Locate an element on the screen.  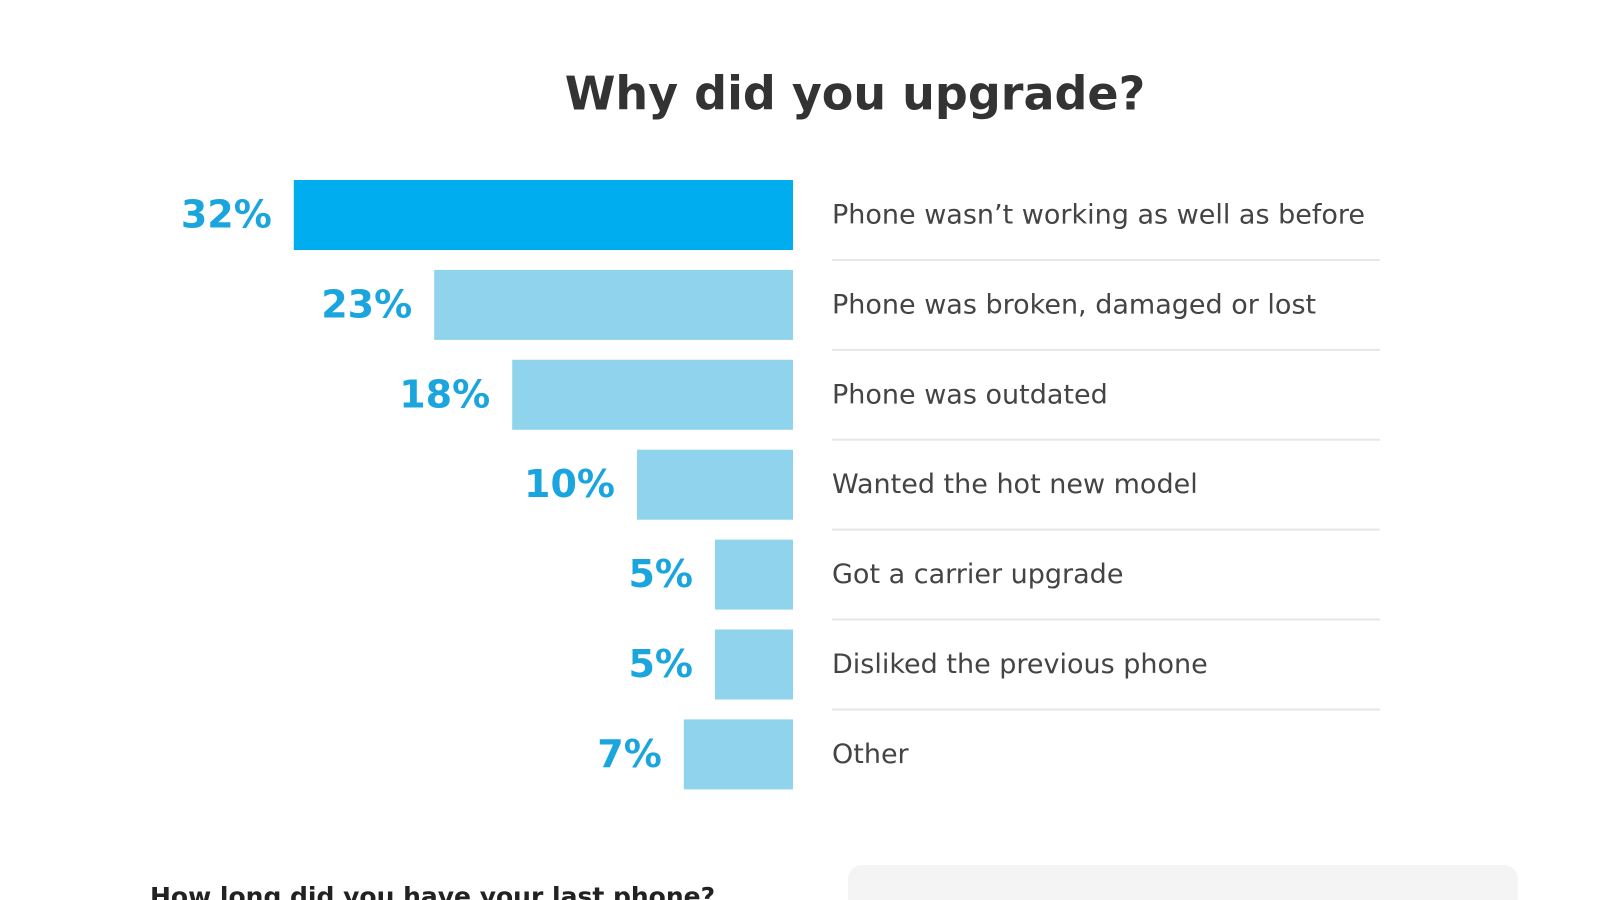
value-label: 7% is located at coordinates (629, 754).